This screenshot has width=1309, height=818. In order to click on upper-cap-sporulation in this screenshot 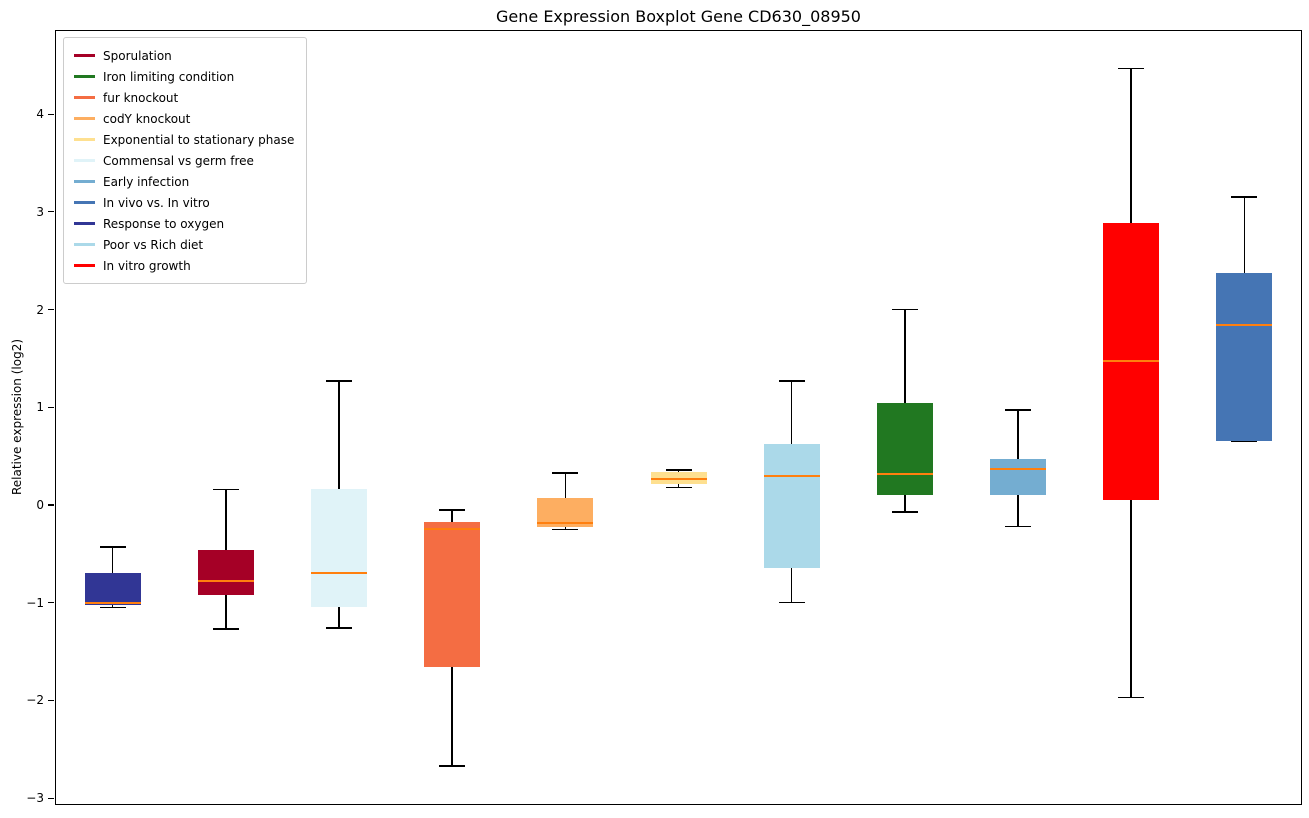, I will do `click(225, 489)`.